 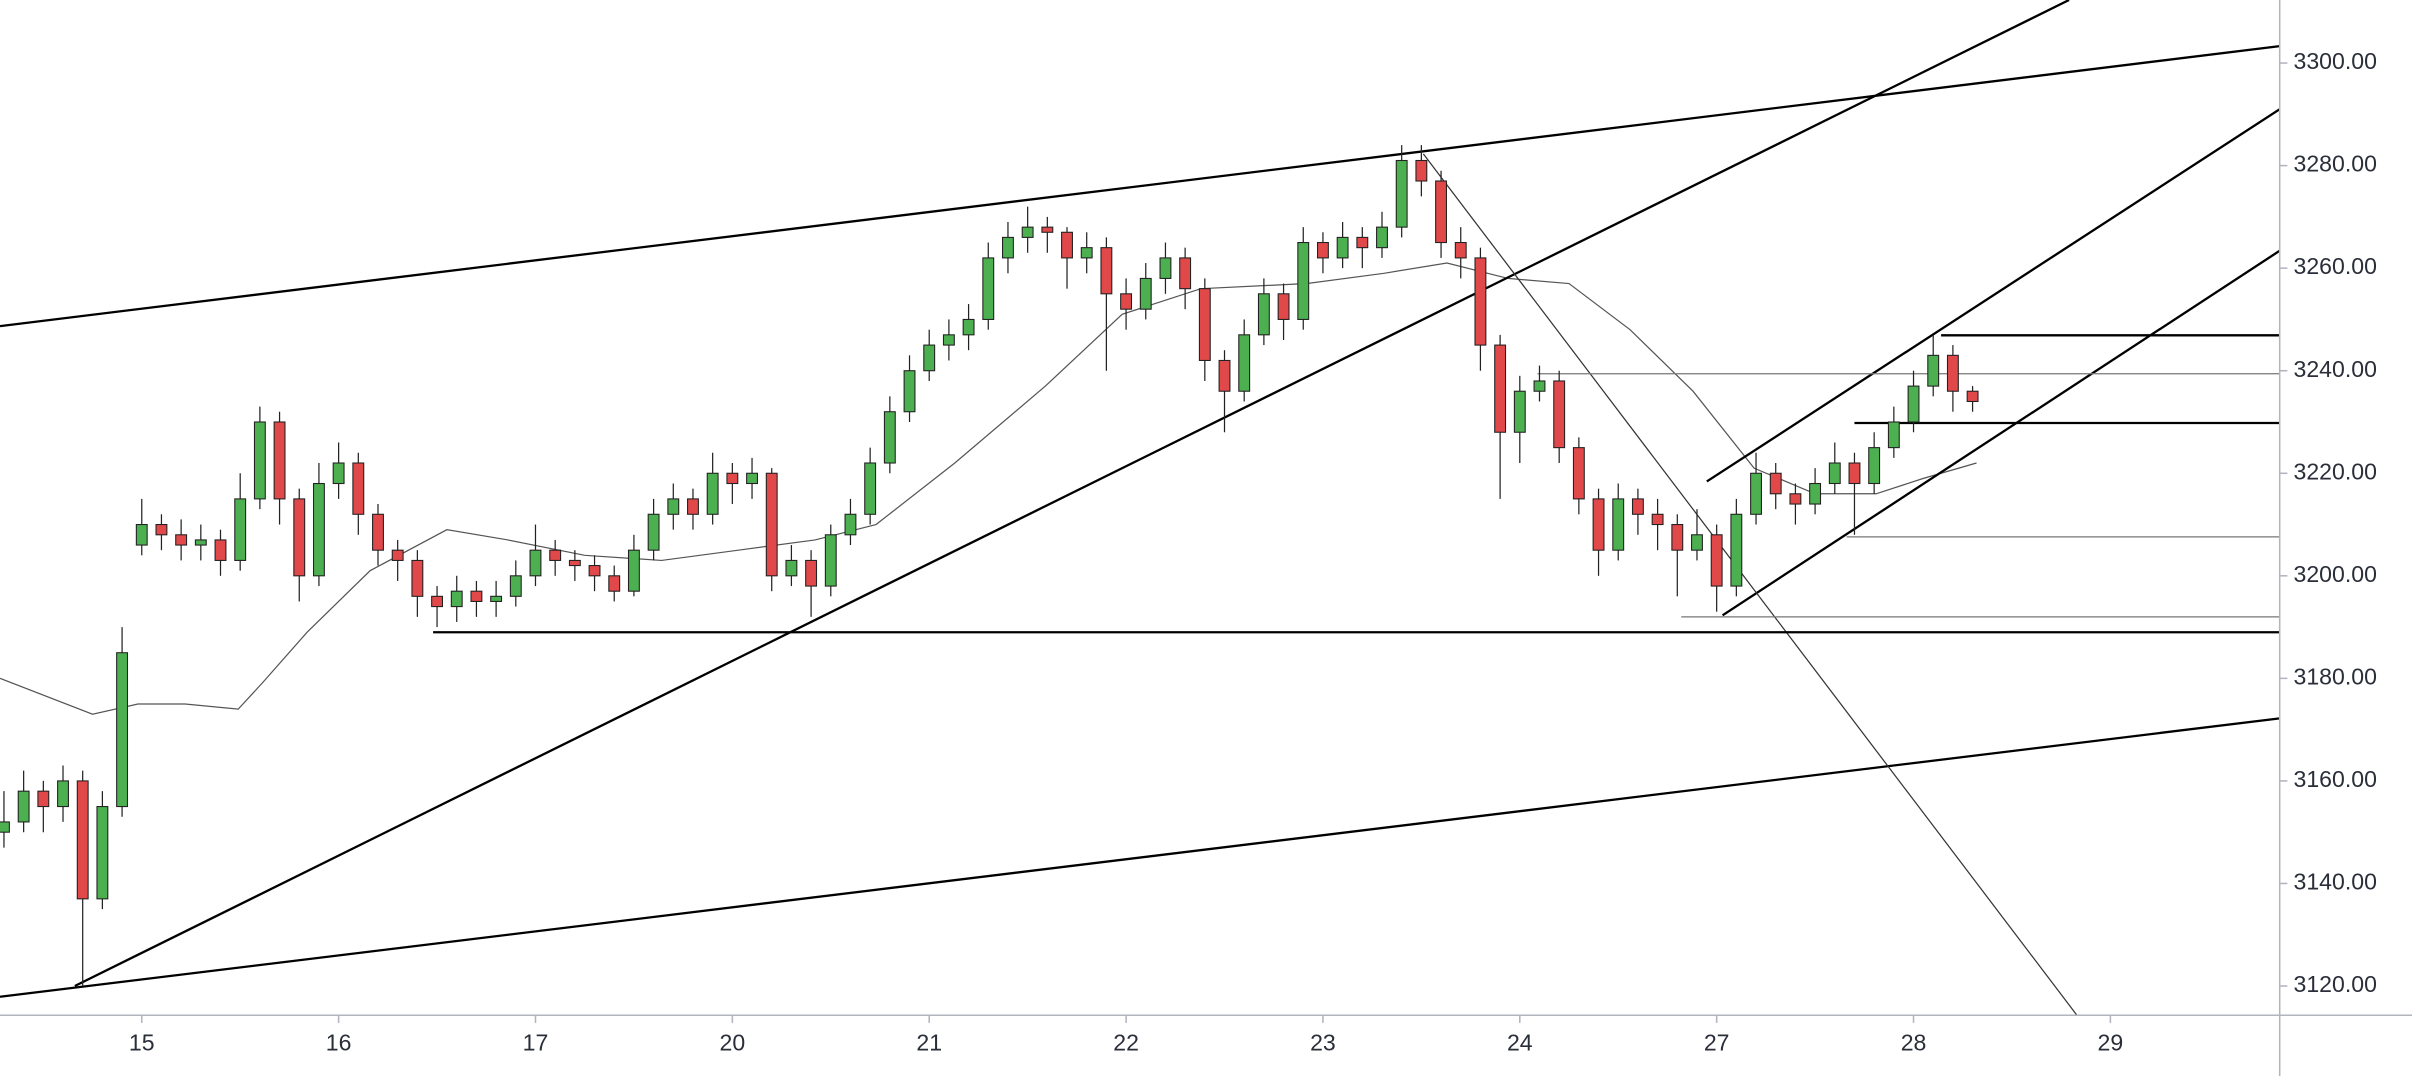 I want to click on y-tick-label: 3200.00, so click(x=2335, y=574).